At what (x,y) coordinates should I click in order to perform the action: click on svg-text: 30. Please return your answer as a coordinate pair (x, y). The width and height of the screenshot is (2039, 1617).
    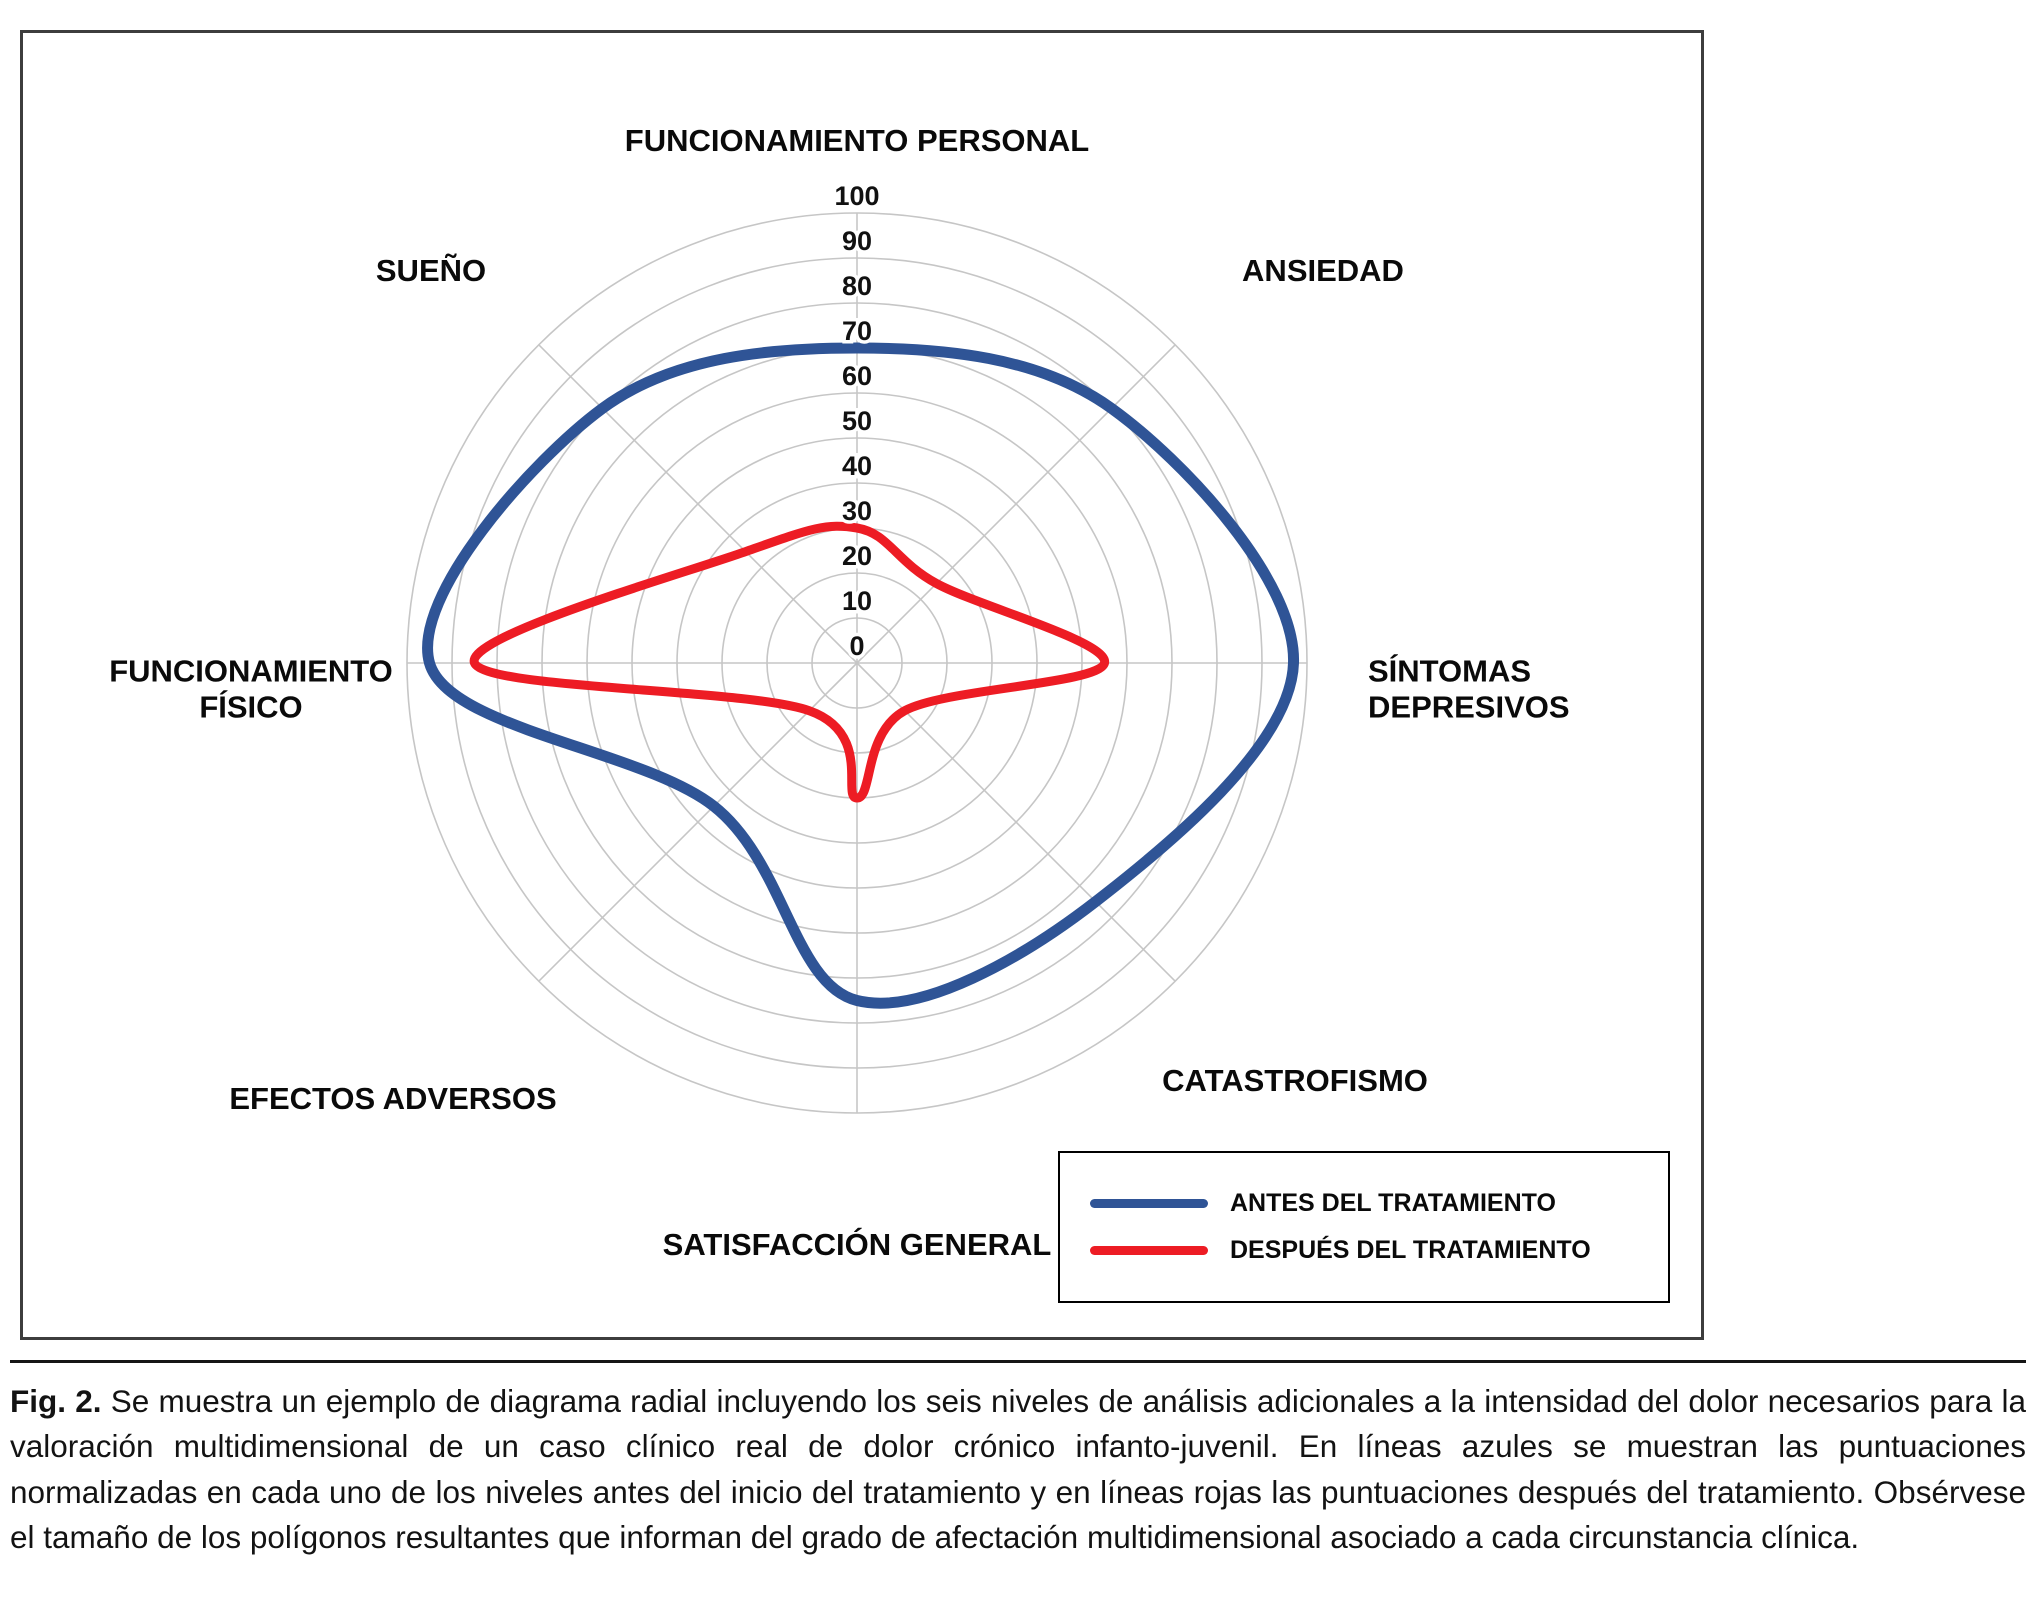
    Looking at the image, I should click on (857, 511).